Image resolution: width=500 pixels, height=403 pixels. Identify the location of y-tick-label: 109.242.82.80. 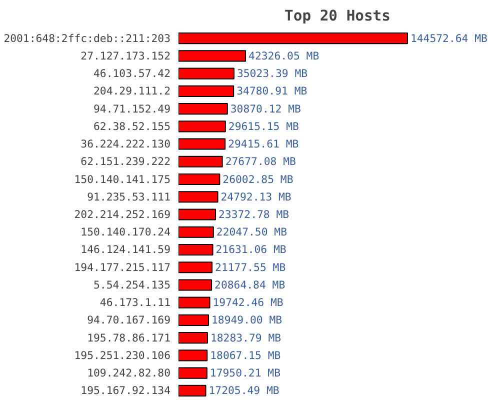
(129, 373).